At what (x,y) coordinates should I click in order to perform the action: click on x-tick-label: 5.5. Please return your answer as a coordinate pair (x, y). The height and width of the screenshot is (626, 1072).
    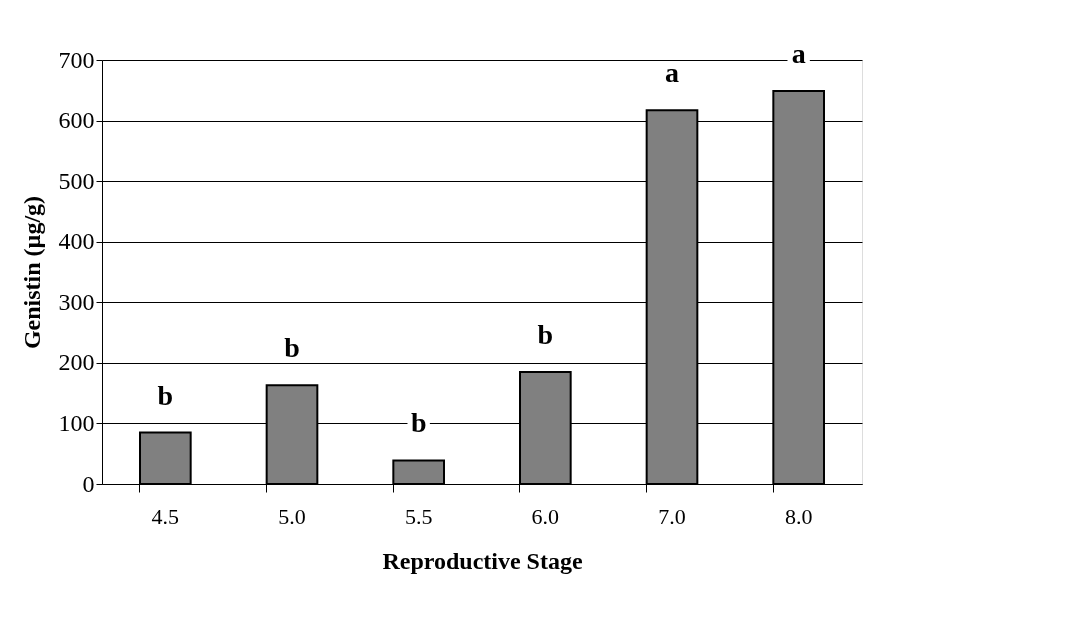
    Looking at the image, I should click on (418, 516).